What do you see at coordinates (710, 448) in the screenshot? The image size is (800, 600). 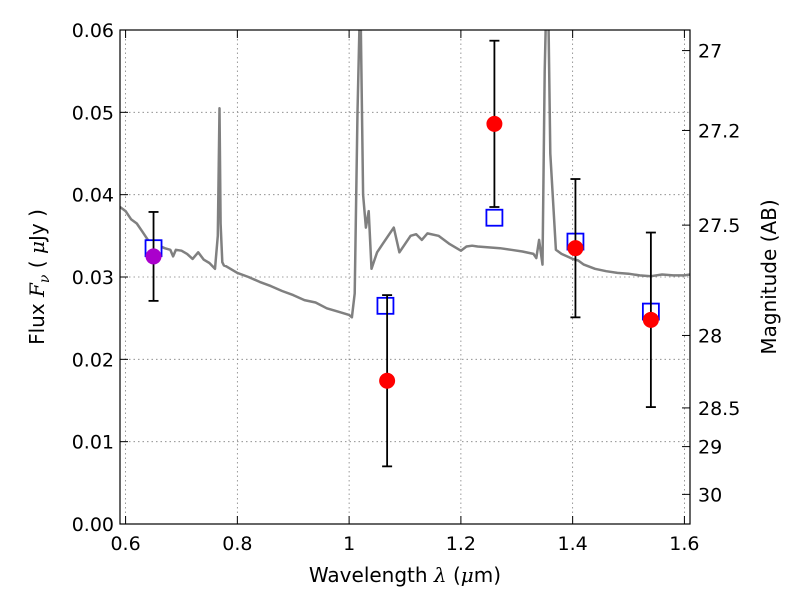 I see `right-tick-label: 29` at bounding box center [710, 448].